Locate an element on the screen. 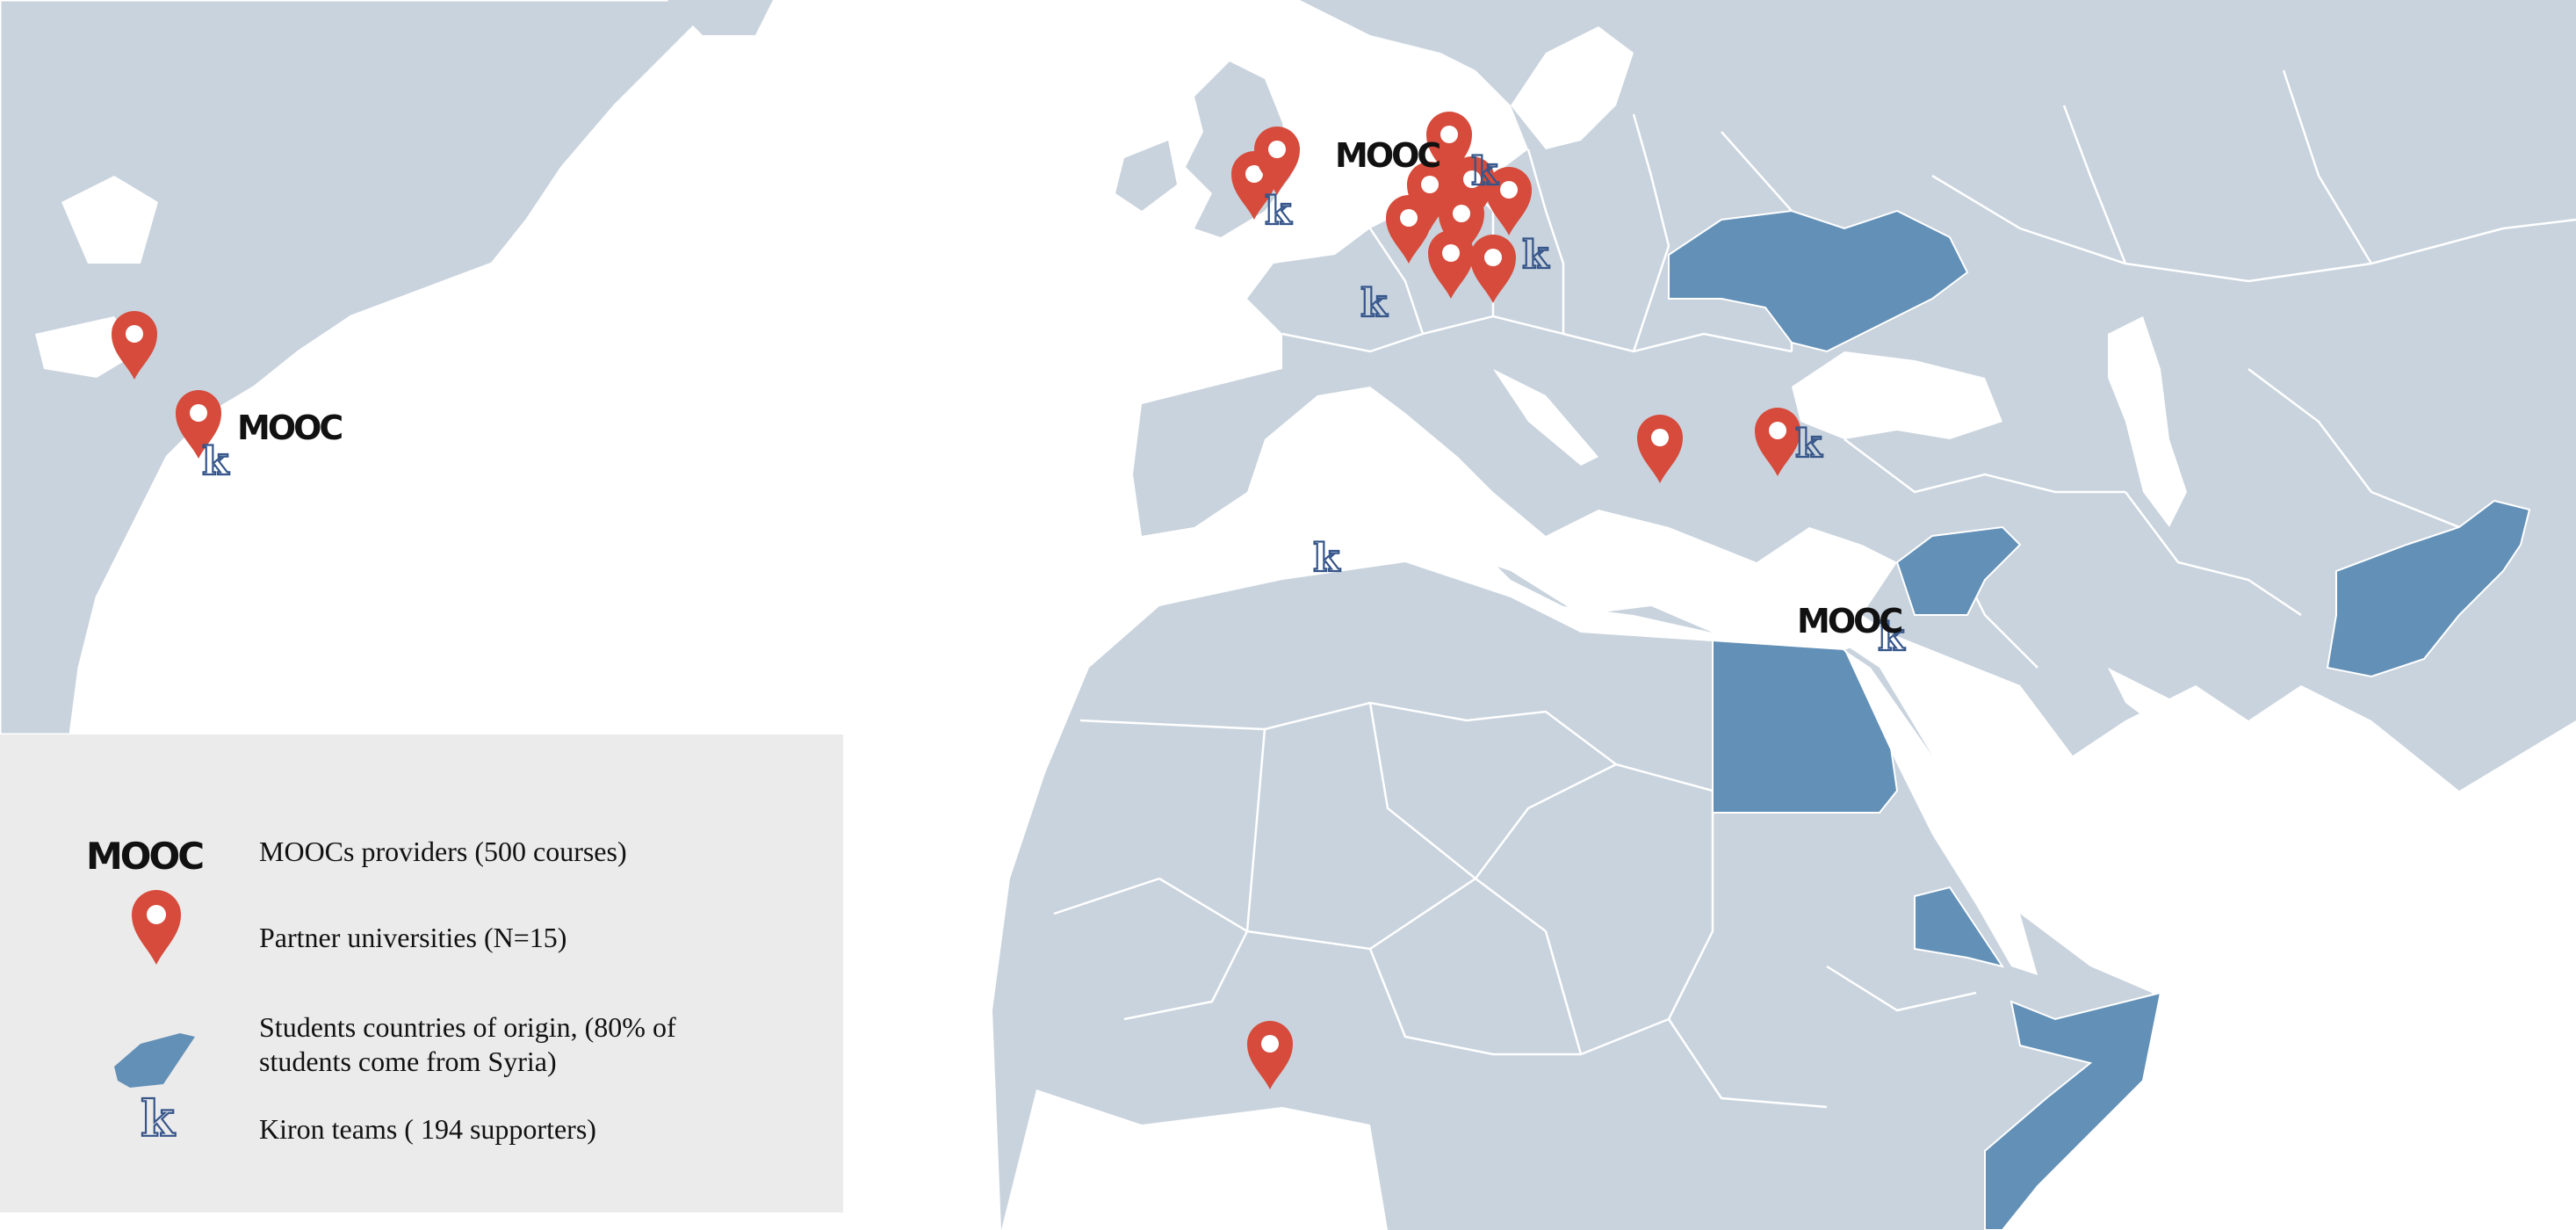 This screenshot has width=2576, height=1230. legend-label-countries-line1: Students countries of origin, (80% of is located at coordinates (467, 1027).